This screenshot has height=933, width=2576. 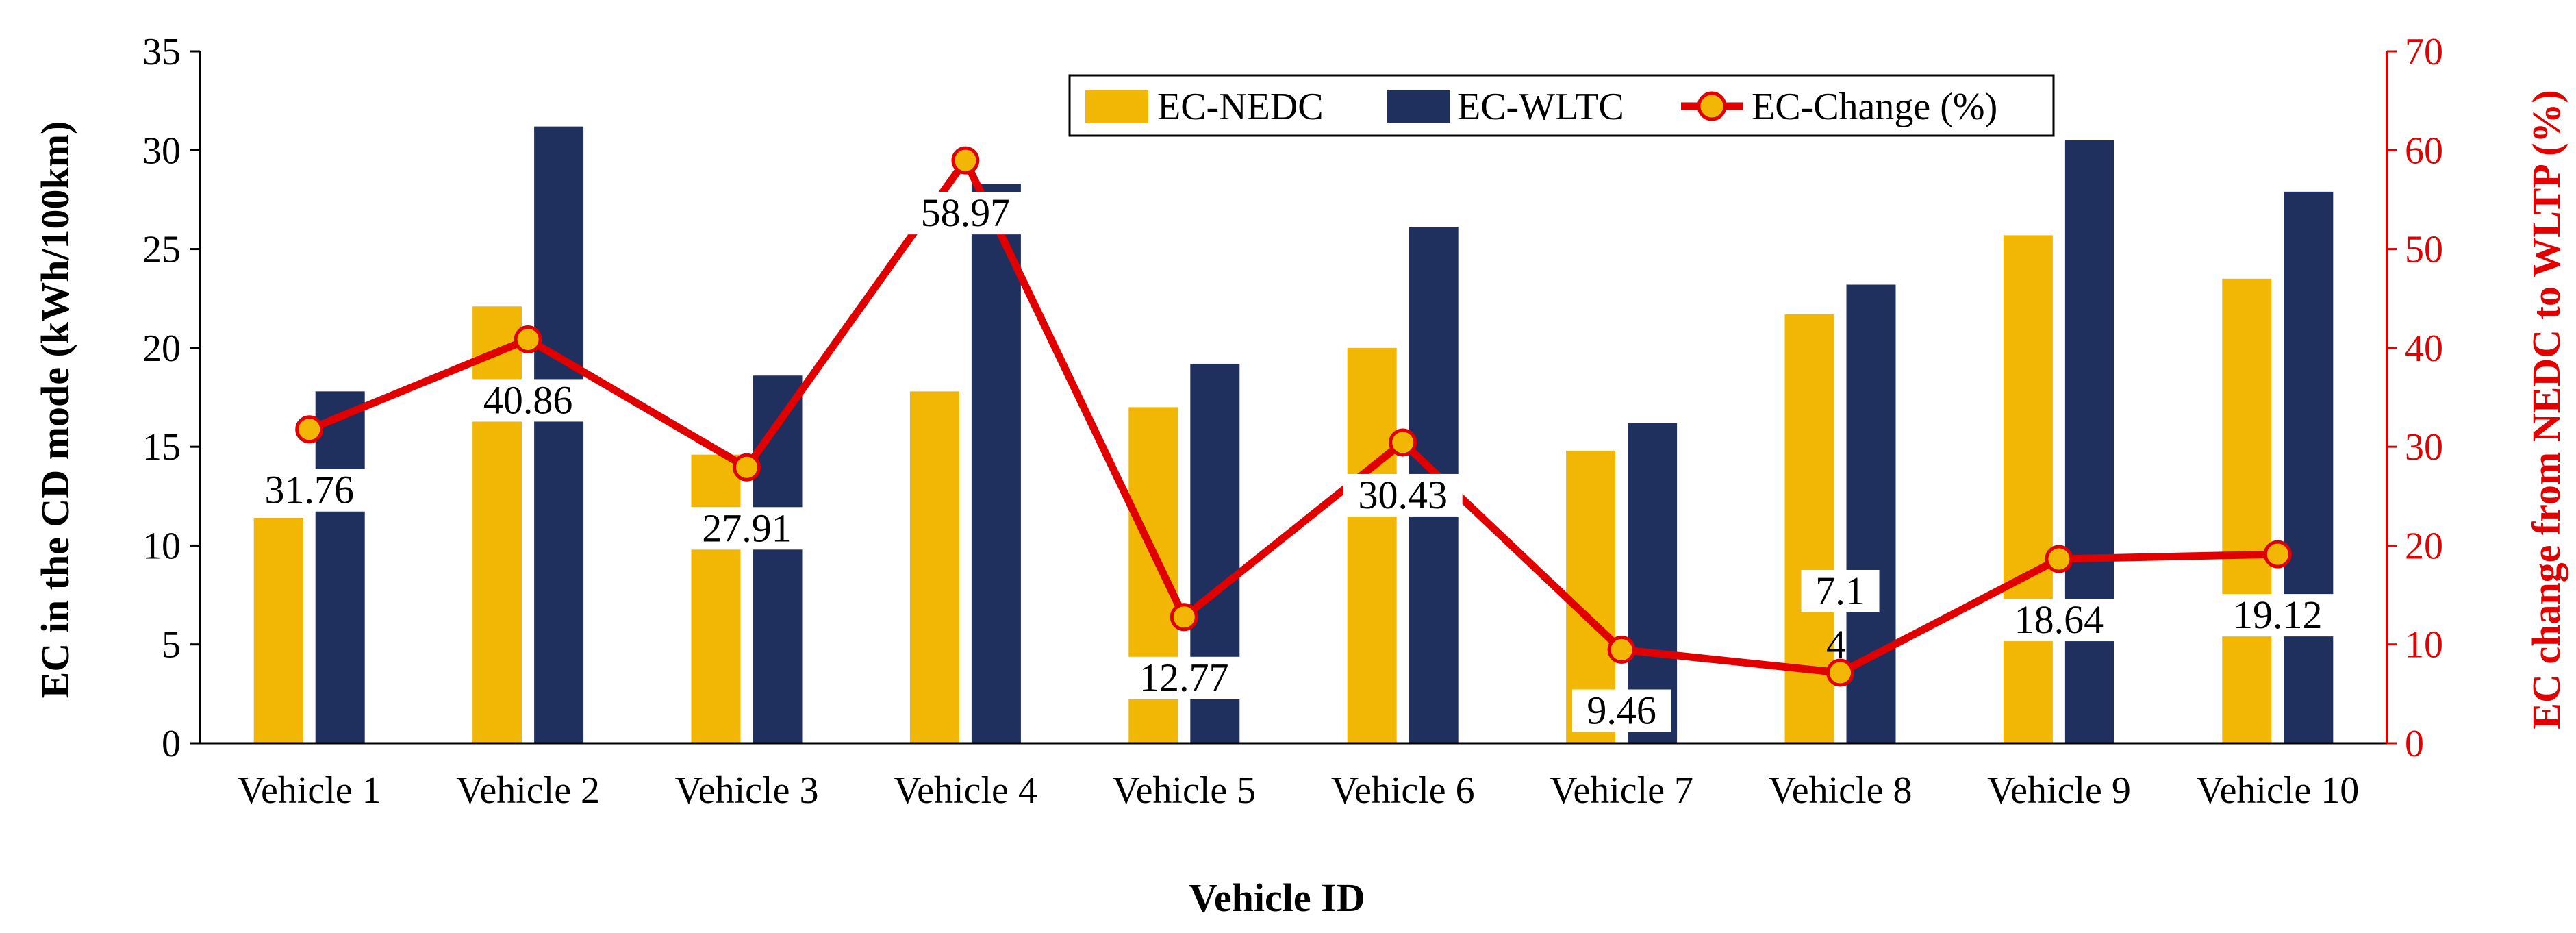 What do you see at coordinates (161, 52) in the screenshot?
I see `y-tick-label-35: 35` at bounding box center [161, 52].